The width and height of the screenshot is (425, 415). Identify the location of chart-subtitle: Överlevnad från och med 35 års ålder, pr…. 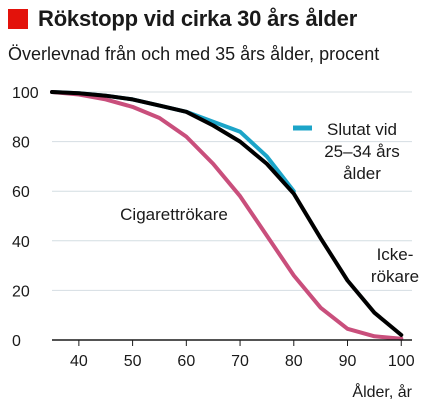
(194, 54).